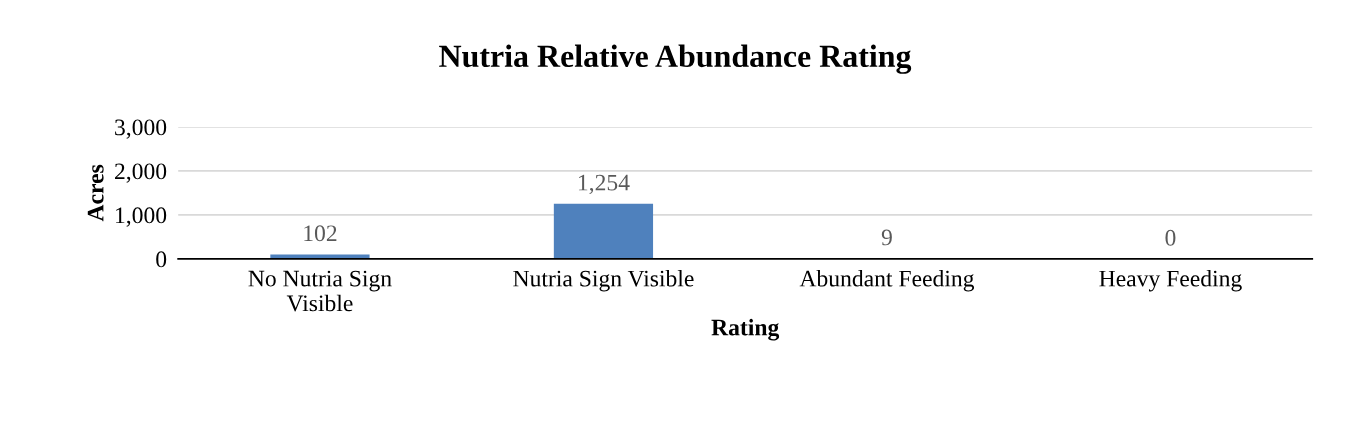  Describe the element at coordinates (1170, 237) in the screenshot. I see `data-label: 0` at that location.